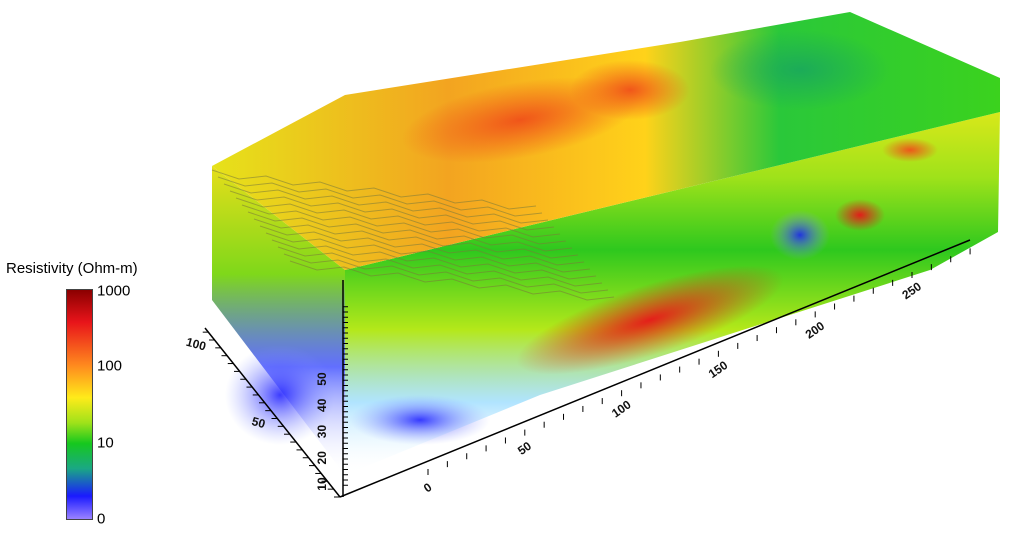  What do you see at coordinates (110, 366) in the screenshot?
I see `colorbar-tick-100: 100` at bounding box center [110, 366].